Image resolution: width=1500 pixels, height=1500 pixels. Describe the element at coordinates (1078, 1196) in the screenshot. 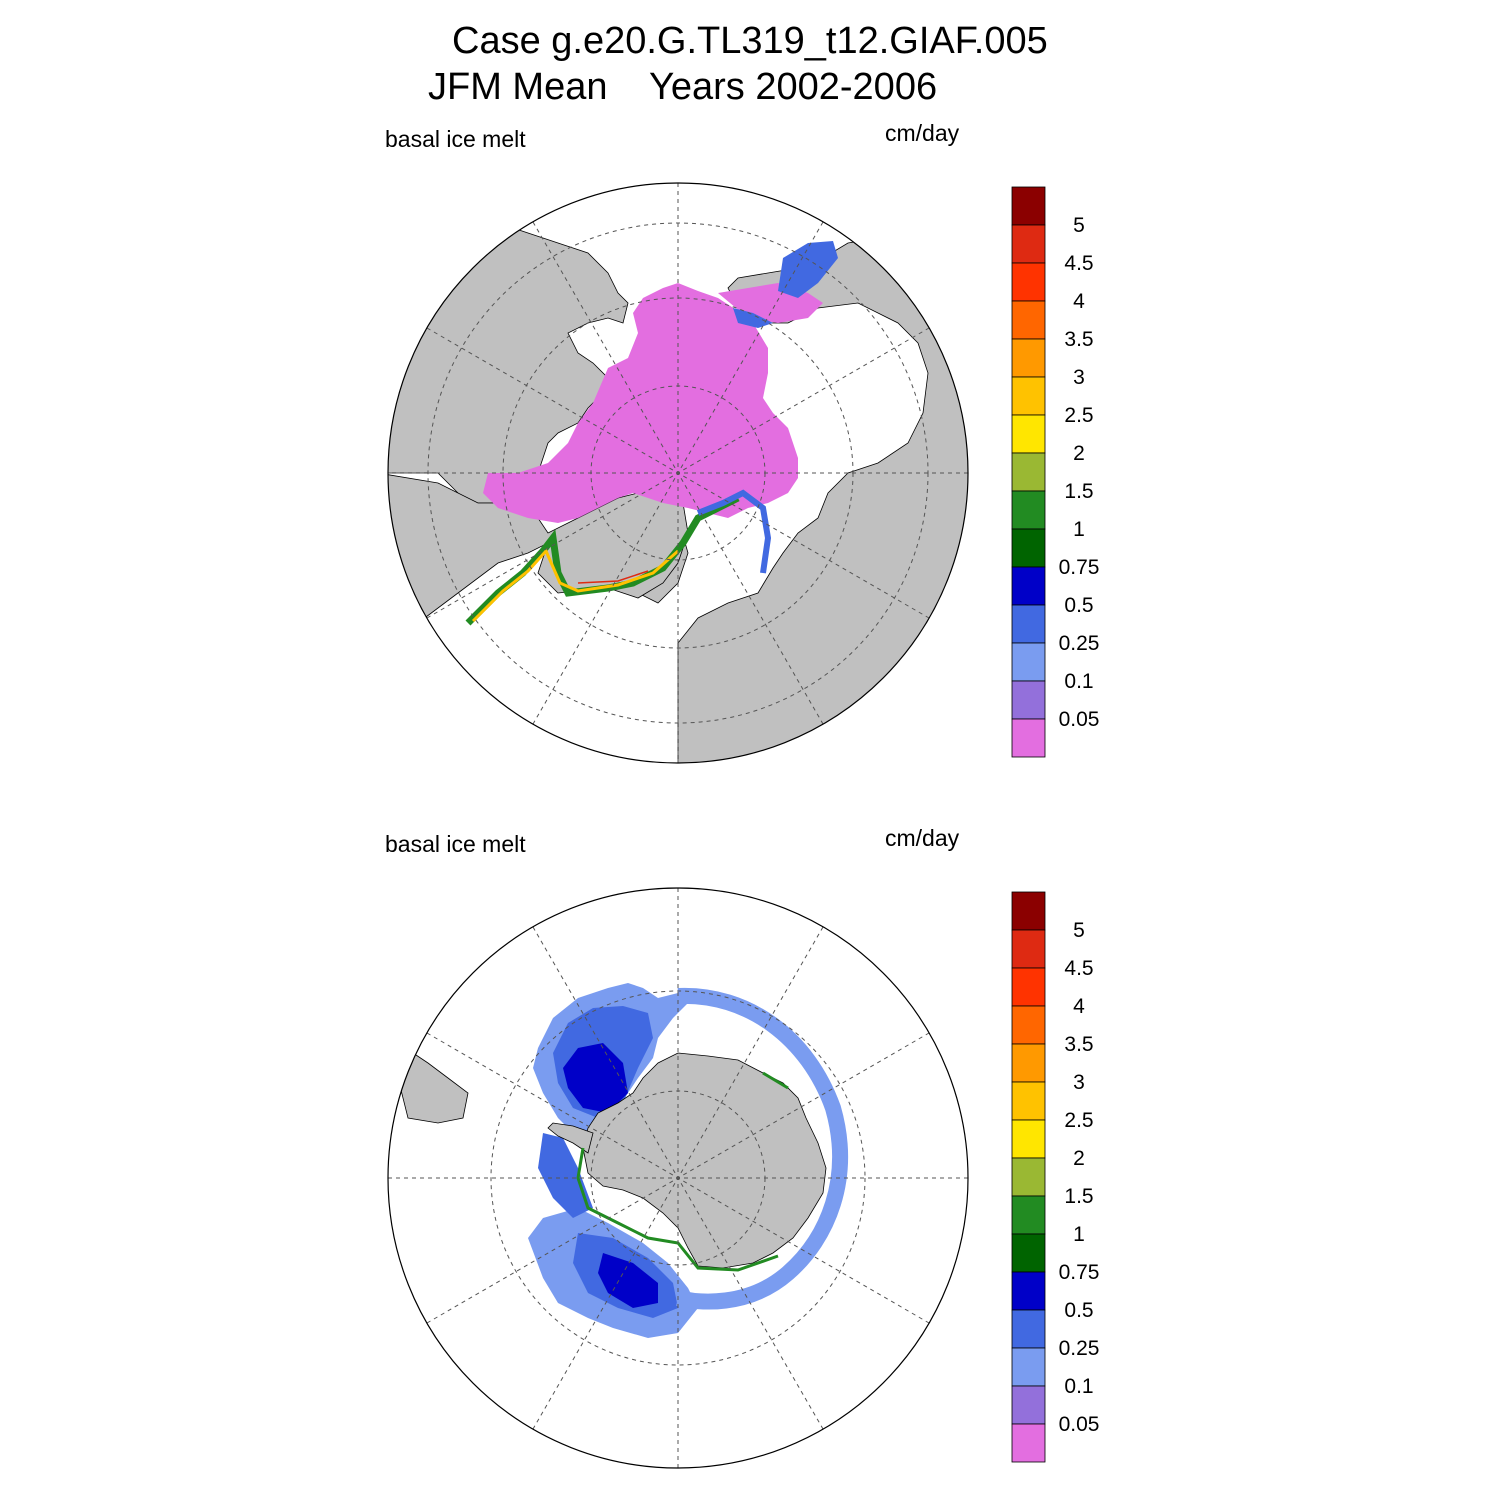

I see `south-colorbar-tick-label: 1.5` at that location.